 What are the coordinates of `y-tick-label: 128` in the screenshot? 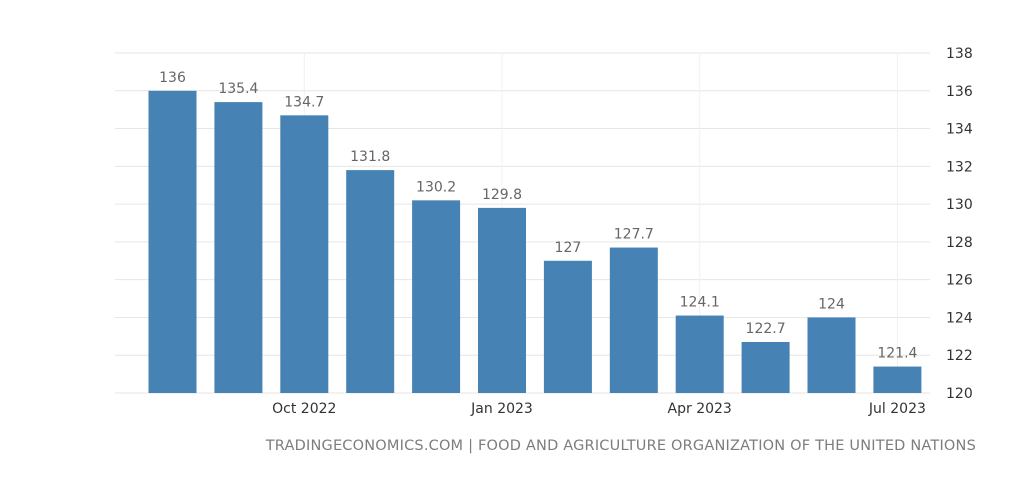 It's located at (959, 243).